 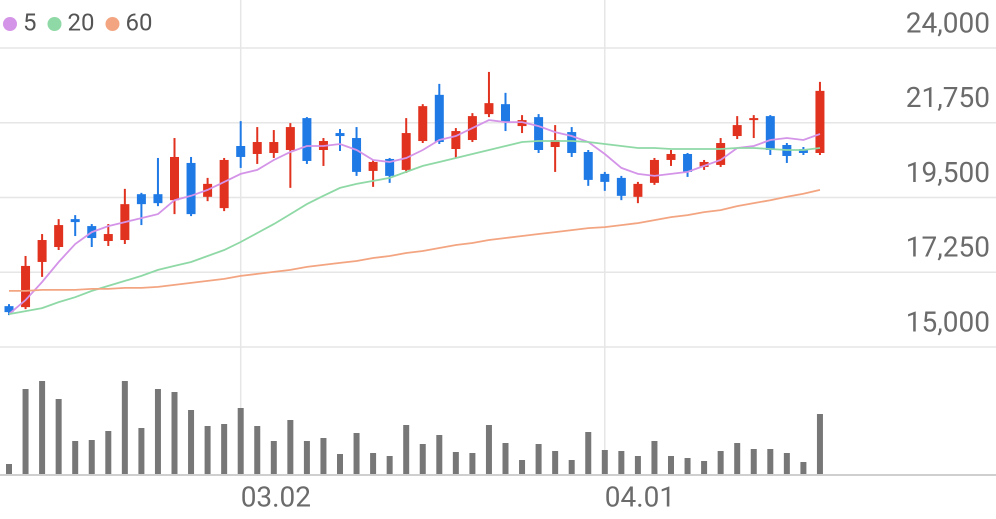 What do you see at coordinates (948, 22) in the screenshot?
I see `y-tick-label: 24,000` at bounding box center [948, 22].